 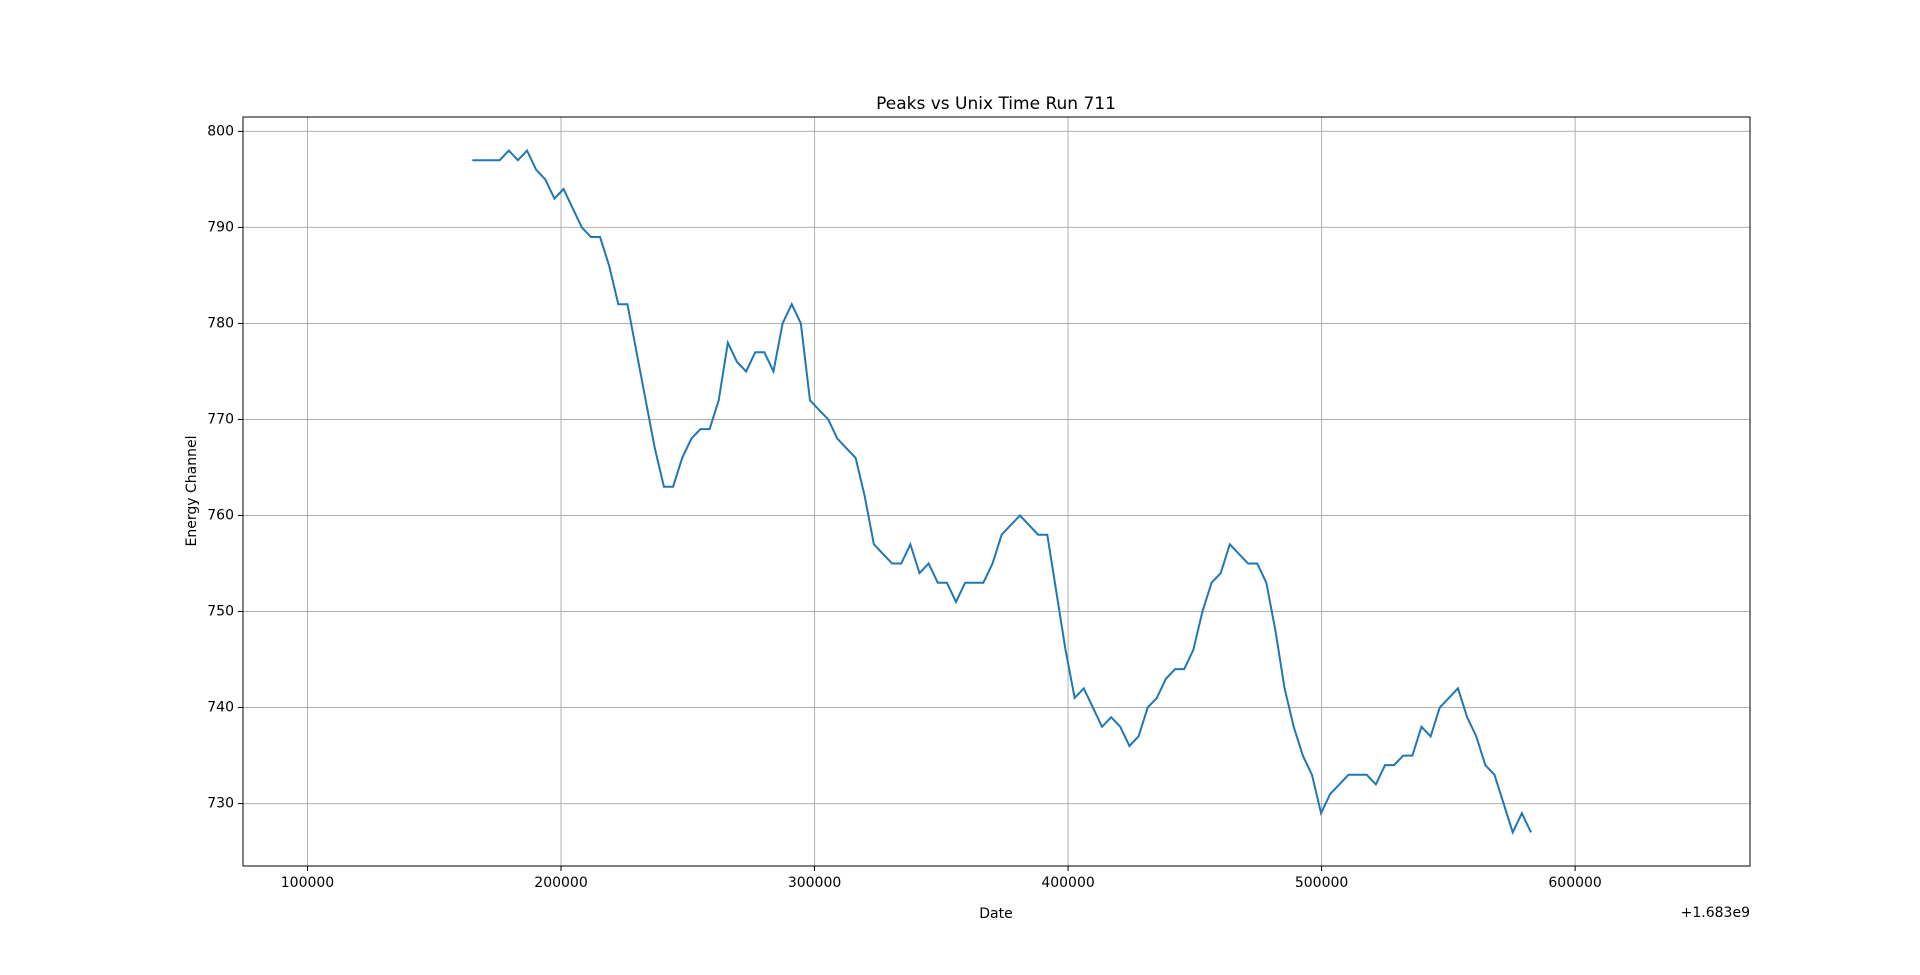 What do you see at coordinates (192, 491) in the screenshot?
I see `y-axis-label: Energy Channel` at bounding box center [192, 491].